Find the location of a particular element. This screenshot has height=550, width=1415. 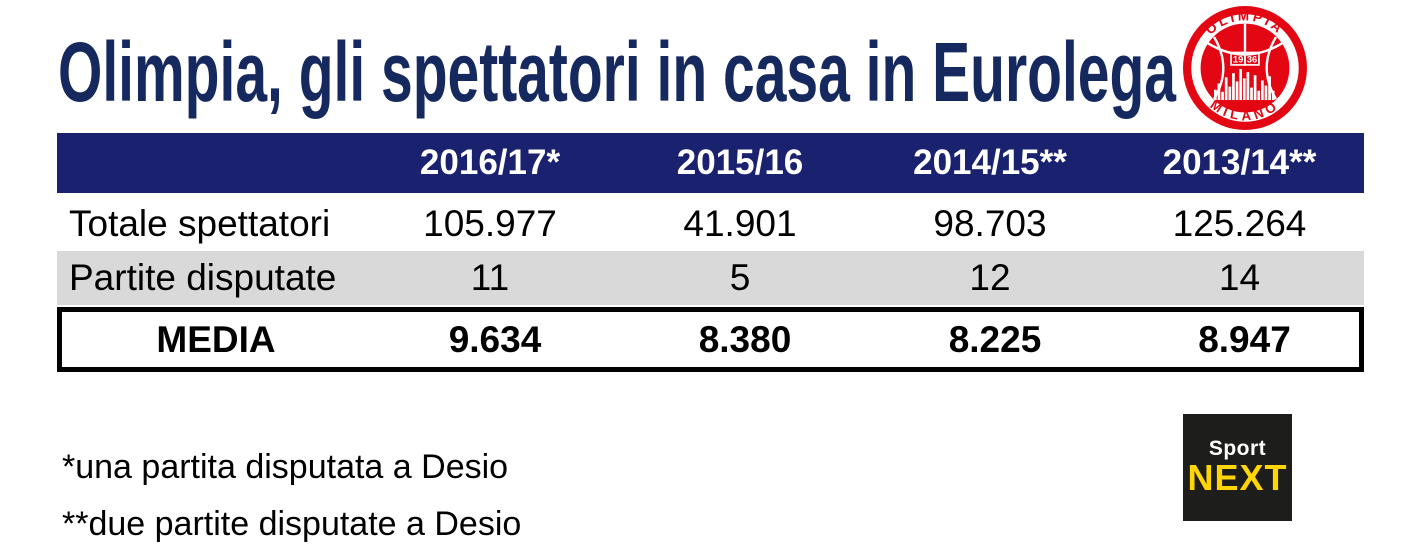

media-separator is located at coordinates (710, 306).